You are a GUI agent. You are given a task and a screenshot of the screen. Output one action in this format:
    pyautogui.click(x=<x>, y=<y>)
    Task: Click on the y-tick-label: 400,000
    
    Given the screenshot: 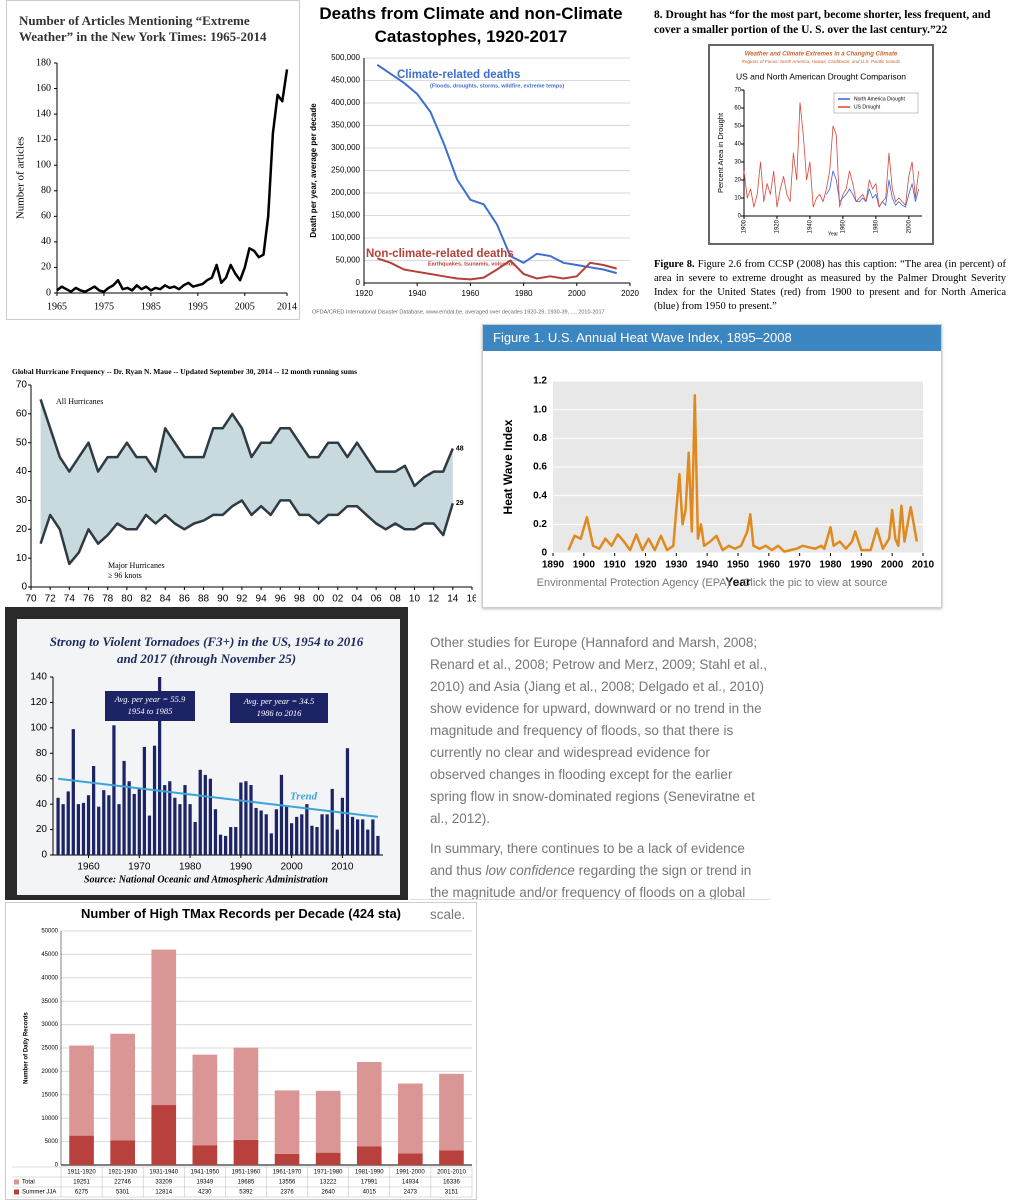 What is the action you would take?
    pyautogui.click(x=345, y=102)
    